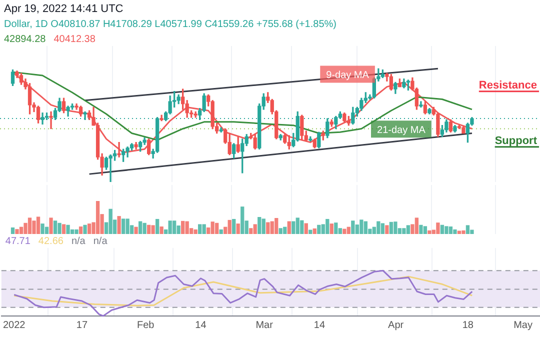 The width and height of the screenshot is (540, 340). I want to click on text: 42894.28, so click(25, 39).